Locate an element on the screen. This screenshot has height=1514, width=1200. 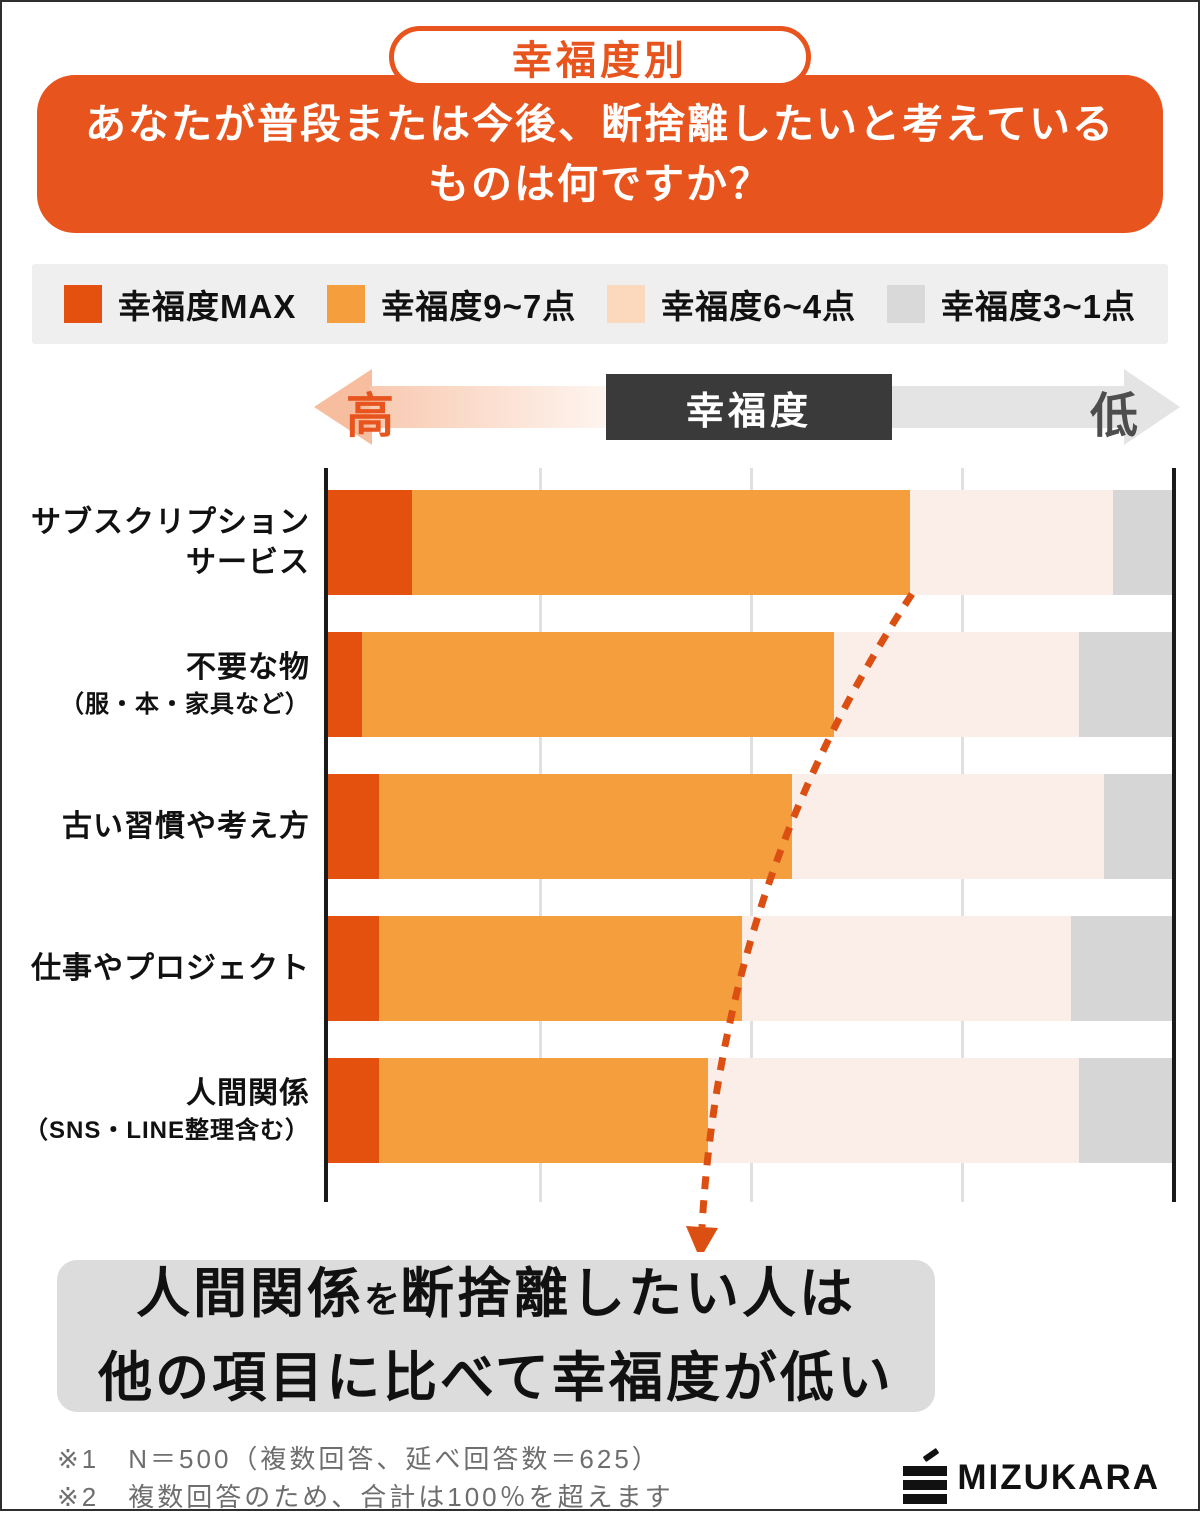
callout-line2: 他の項目に比べて幸福度が低い is located at coordinates (496, 1378).